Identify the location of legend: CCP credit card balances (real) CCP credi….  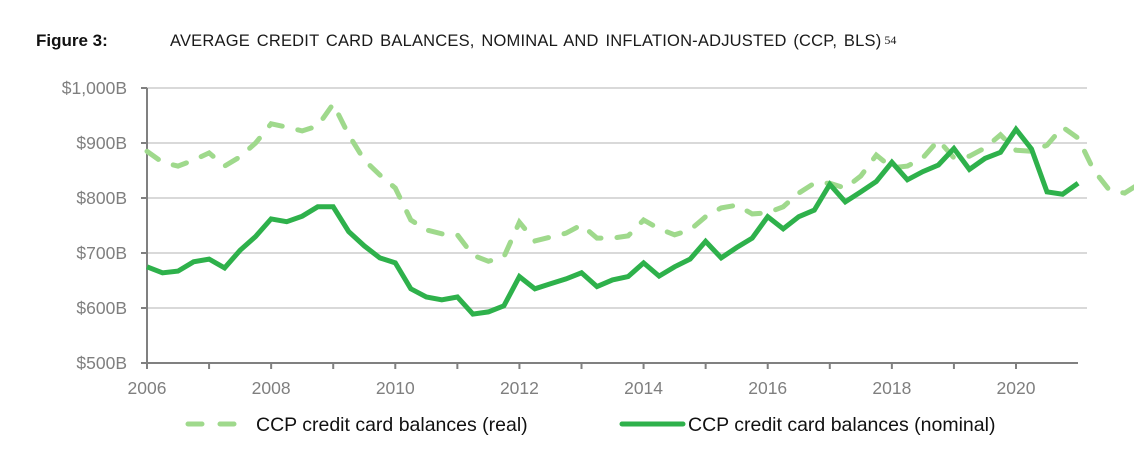
(590, 425).